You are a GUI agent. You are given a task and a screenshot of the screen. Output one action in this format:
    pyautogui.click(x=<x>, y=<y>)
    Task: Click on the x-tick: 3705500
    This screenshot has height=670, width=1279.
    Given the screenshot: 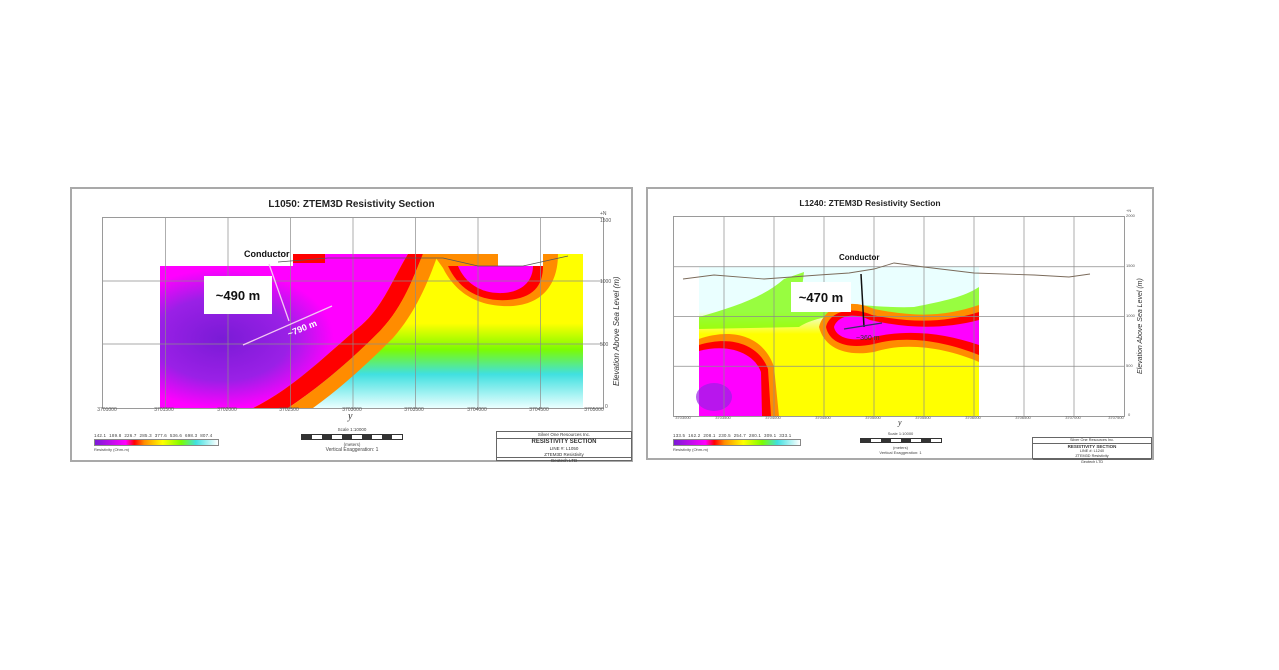 What is the action you would take?
    pyautogui.click(x=923, y=417)
    